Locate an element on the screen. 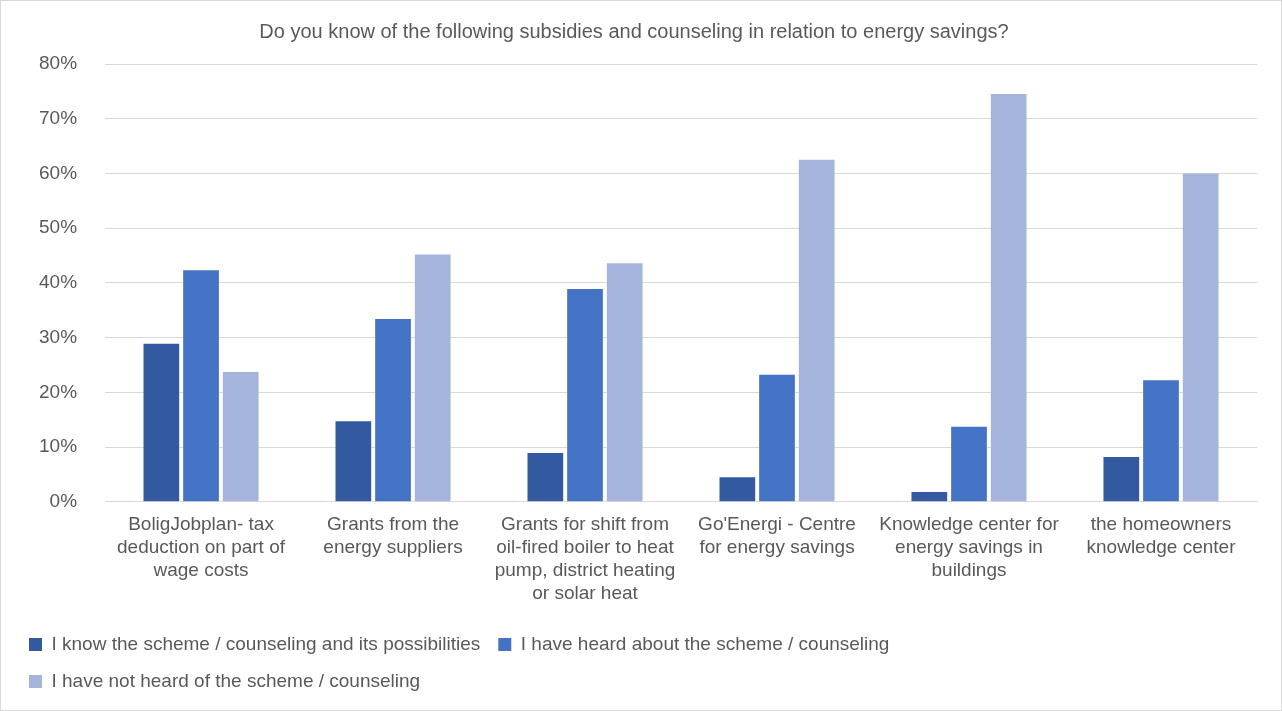  y-tick-label: 30% is located at coordinates (58, 336).